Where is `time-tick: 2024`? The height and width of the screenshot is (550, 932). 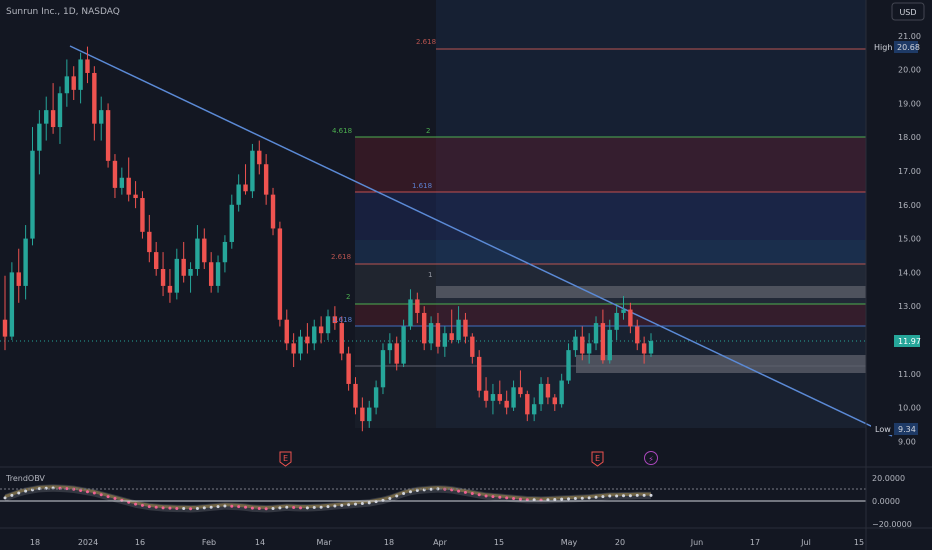 time-tick: 2024 is located at coordinates (88, 542).